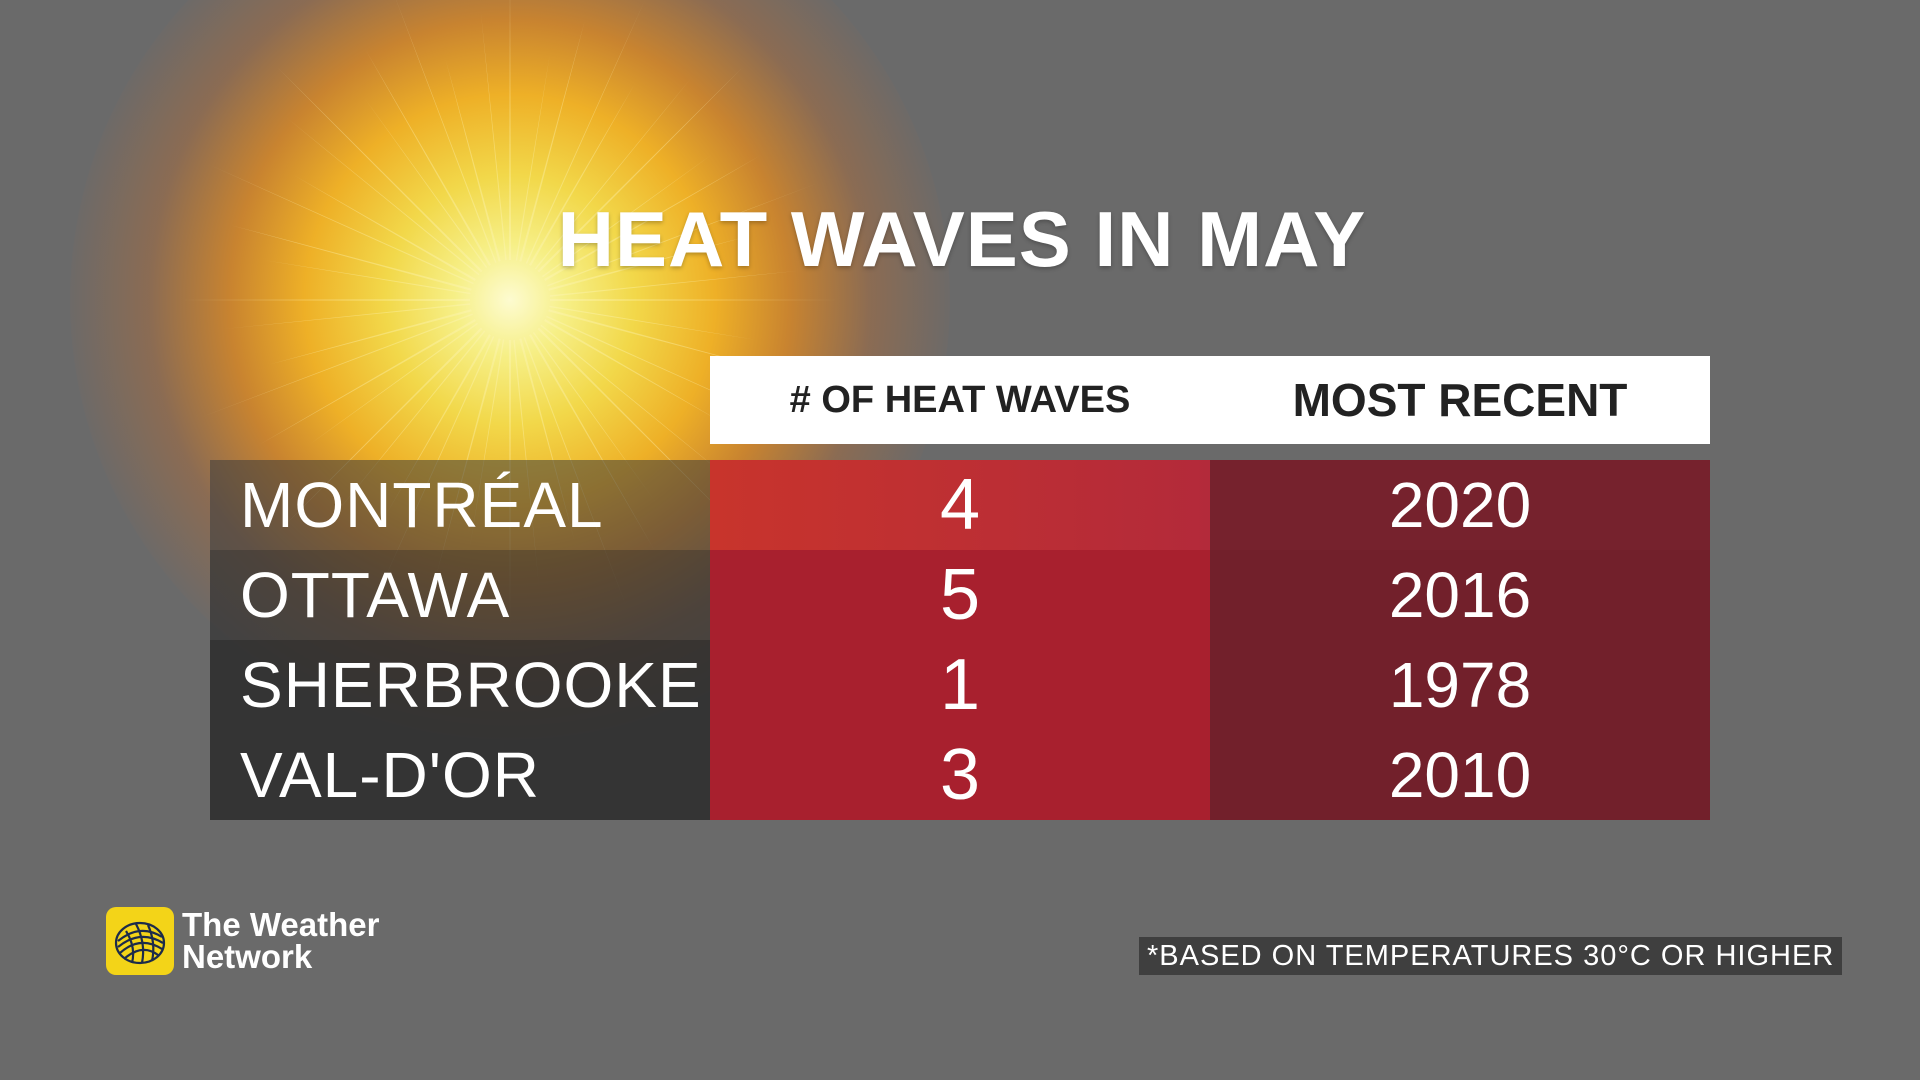  Describe the element at coordinates (1460, 400) in the screenshot. I see `column-header-most-recent: MOST RECENT` at that location.